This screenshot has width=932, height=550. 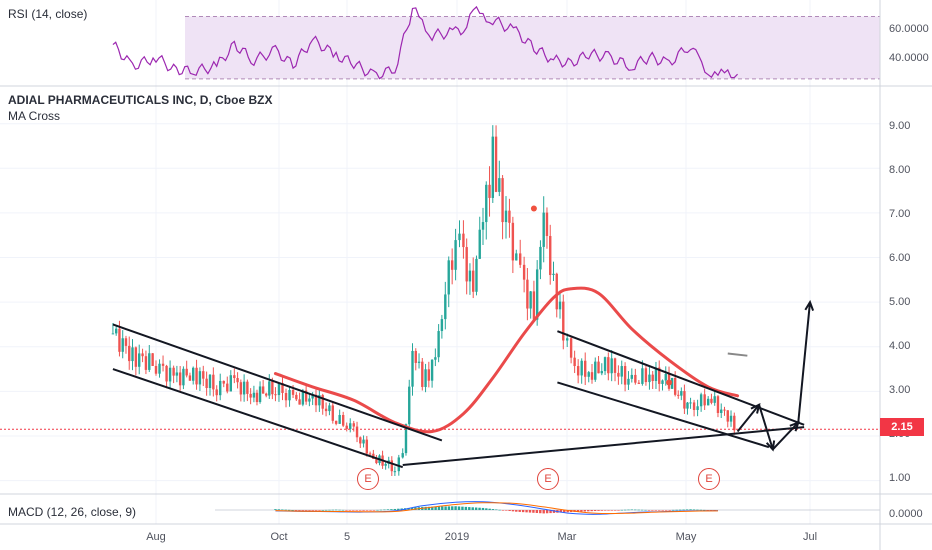 I want to click on x-tick-label: Oct, so click(x=279, y=537).